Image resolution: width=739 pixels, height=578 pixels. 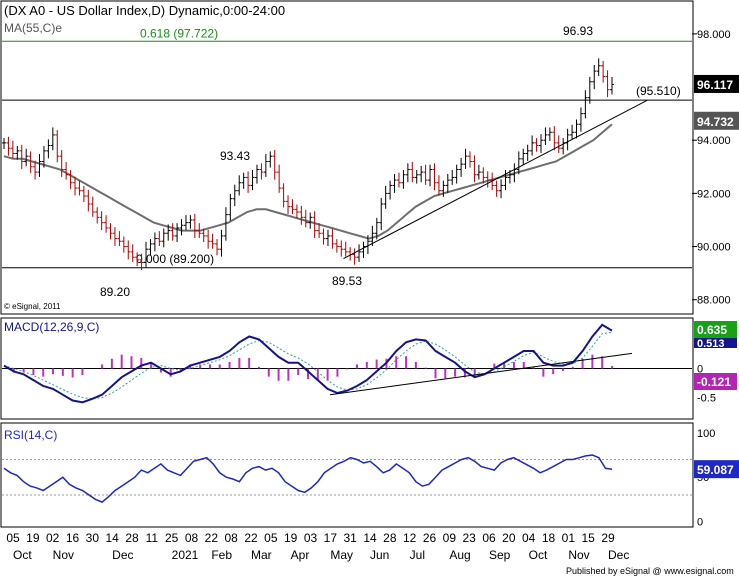 I want to click on x-month-label: May, so click(x=341, y=555).